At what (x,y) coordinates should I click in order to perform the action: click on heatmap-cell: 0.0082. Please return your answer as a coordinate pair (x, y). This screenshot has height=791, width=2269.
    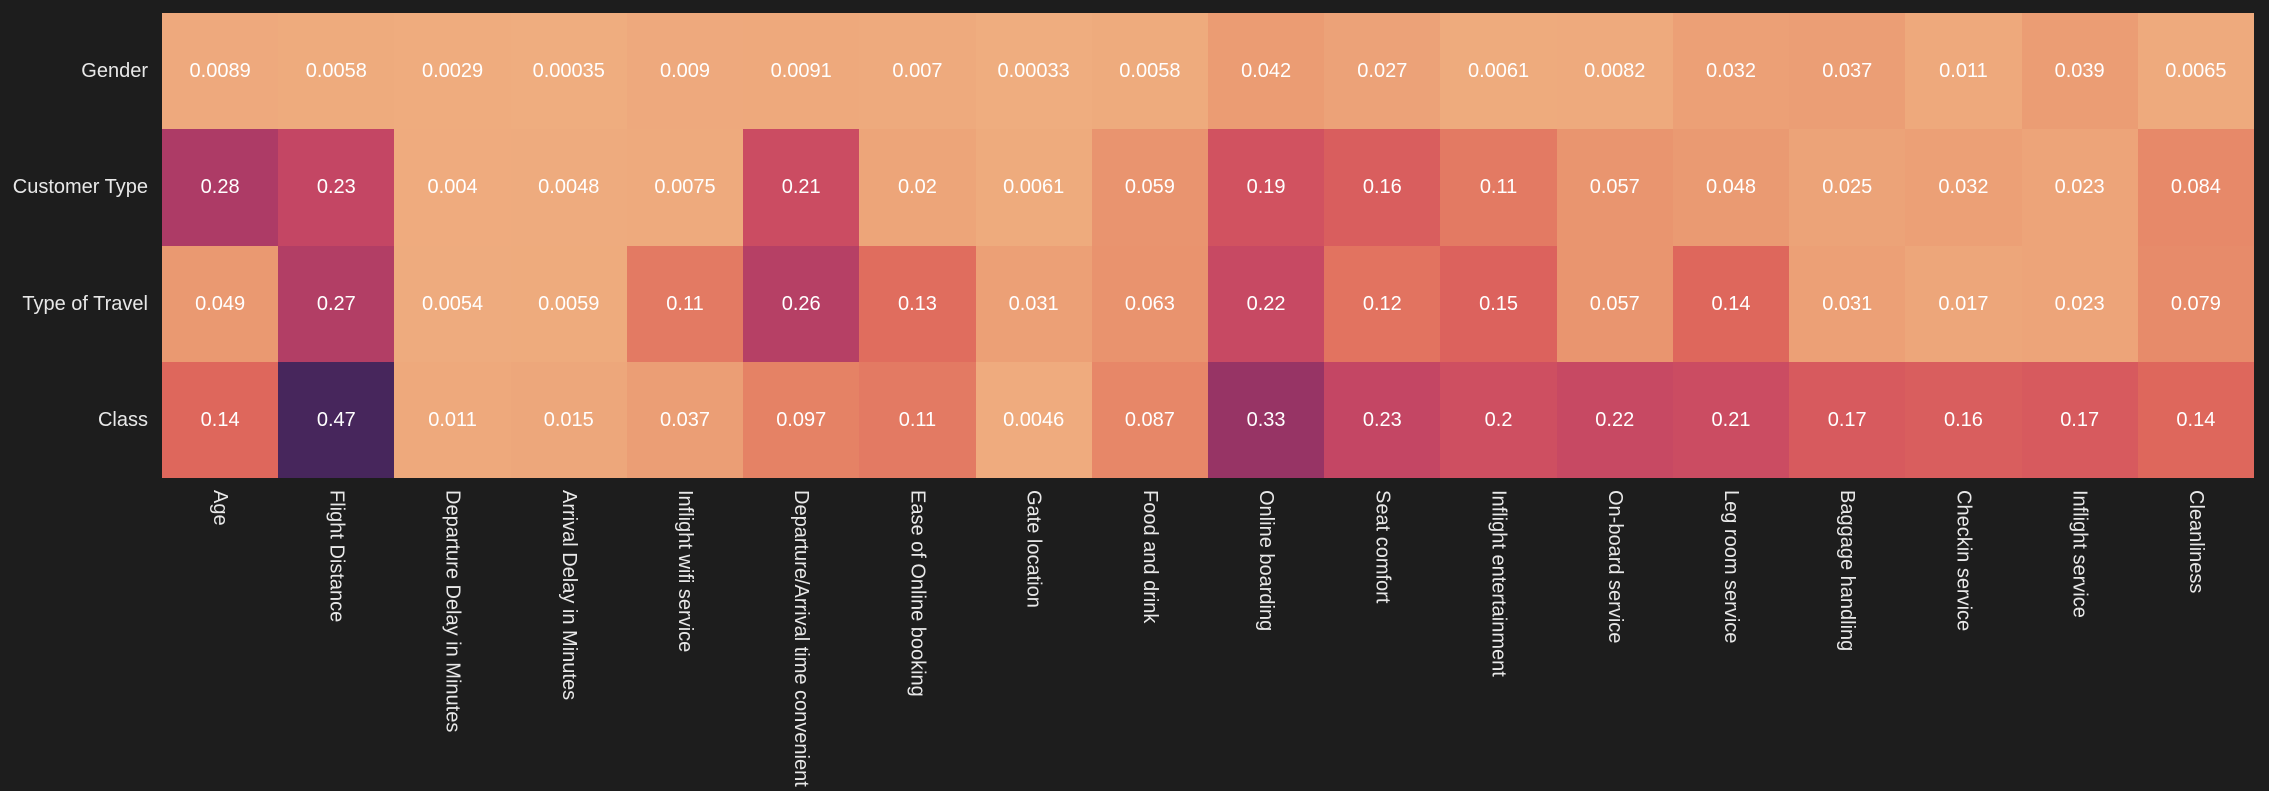
    Looking at the image, I should click on (1614, 71).